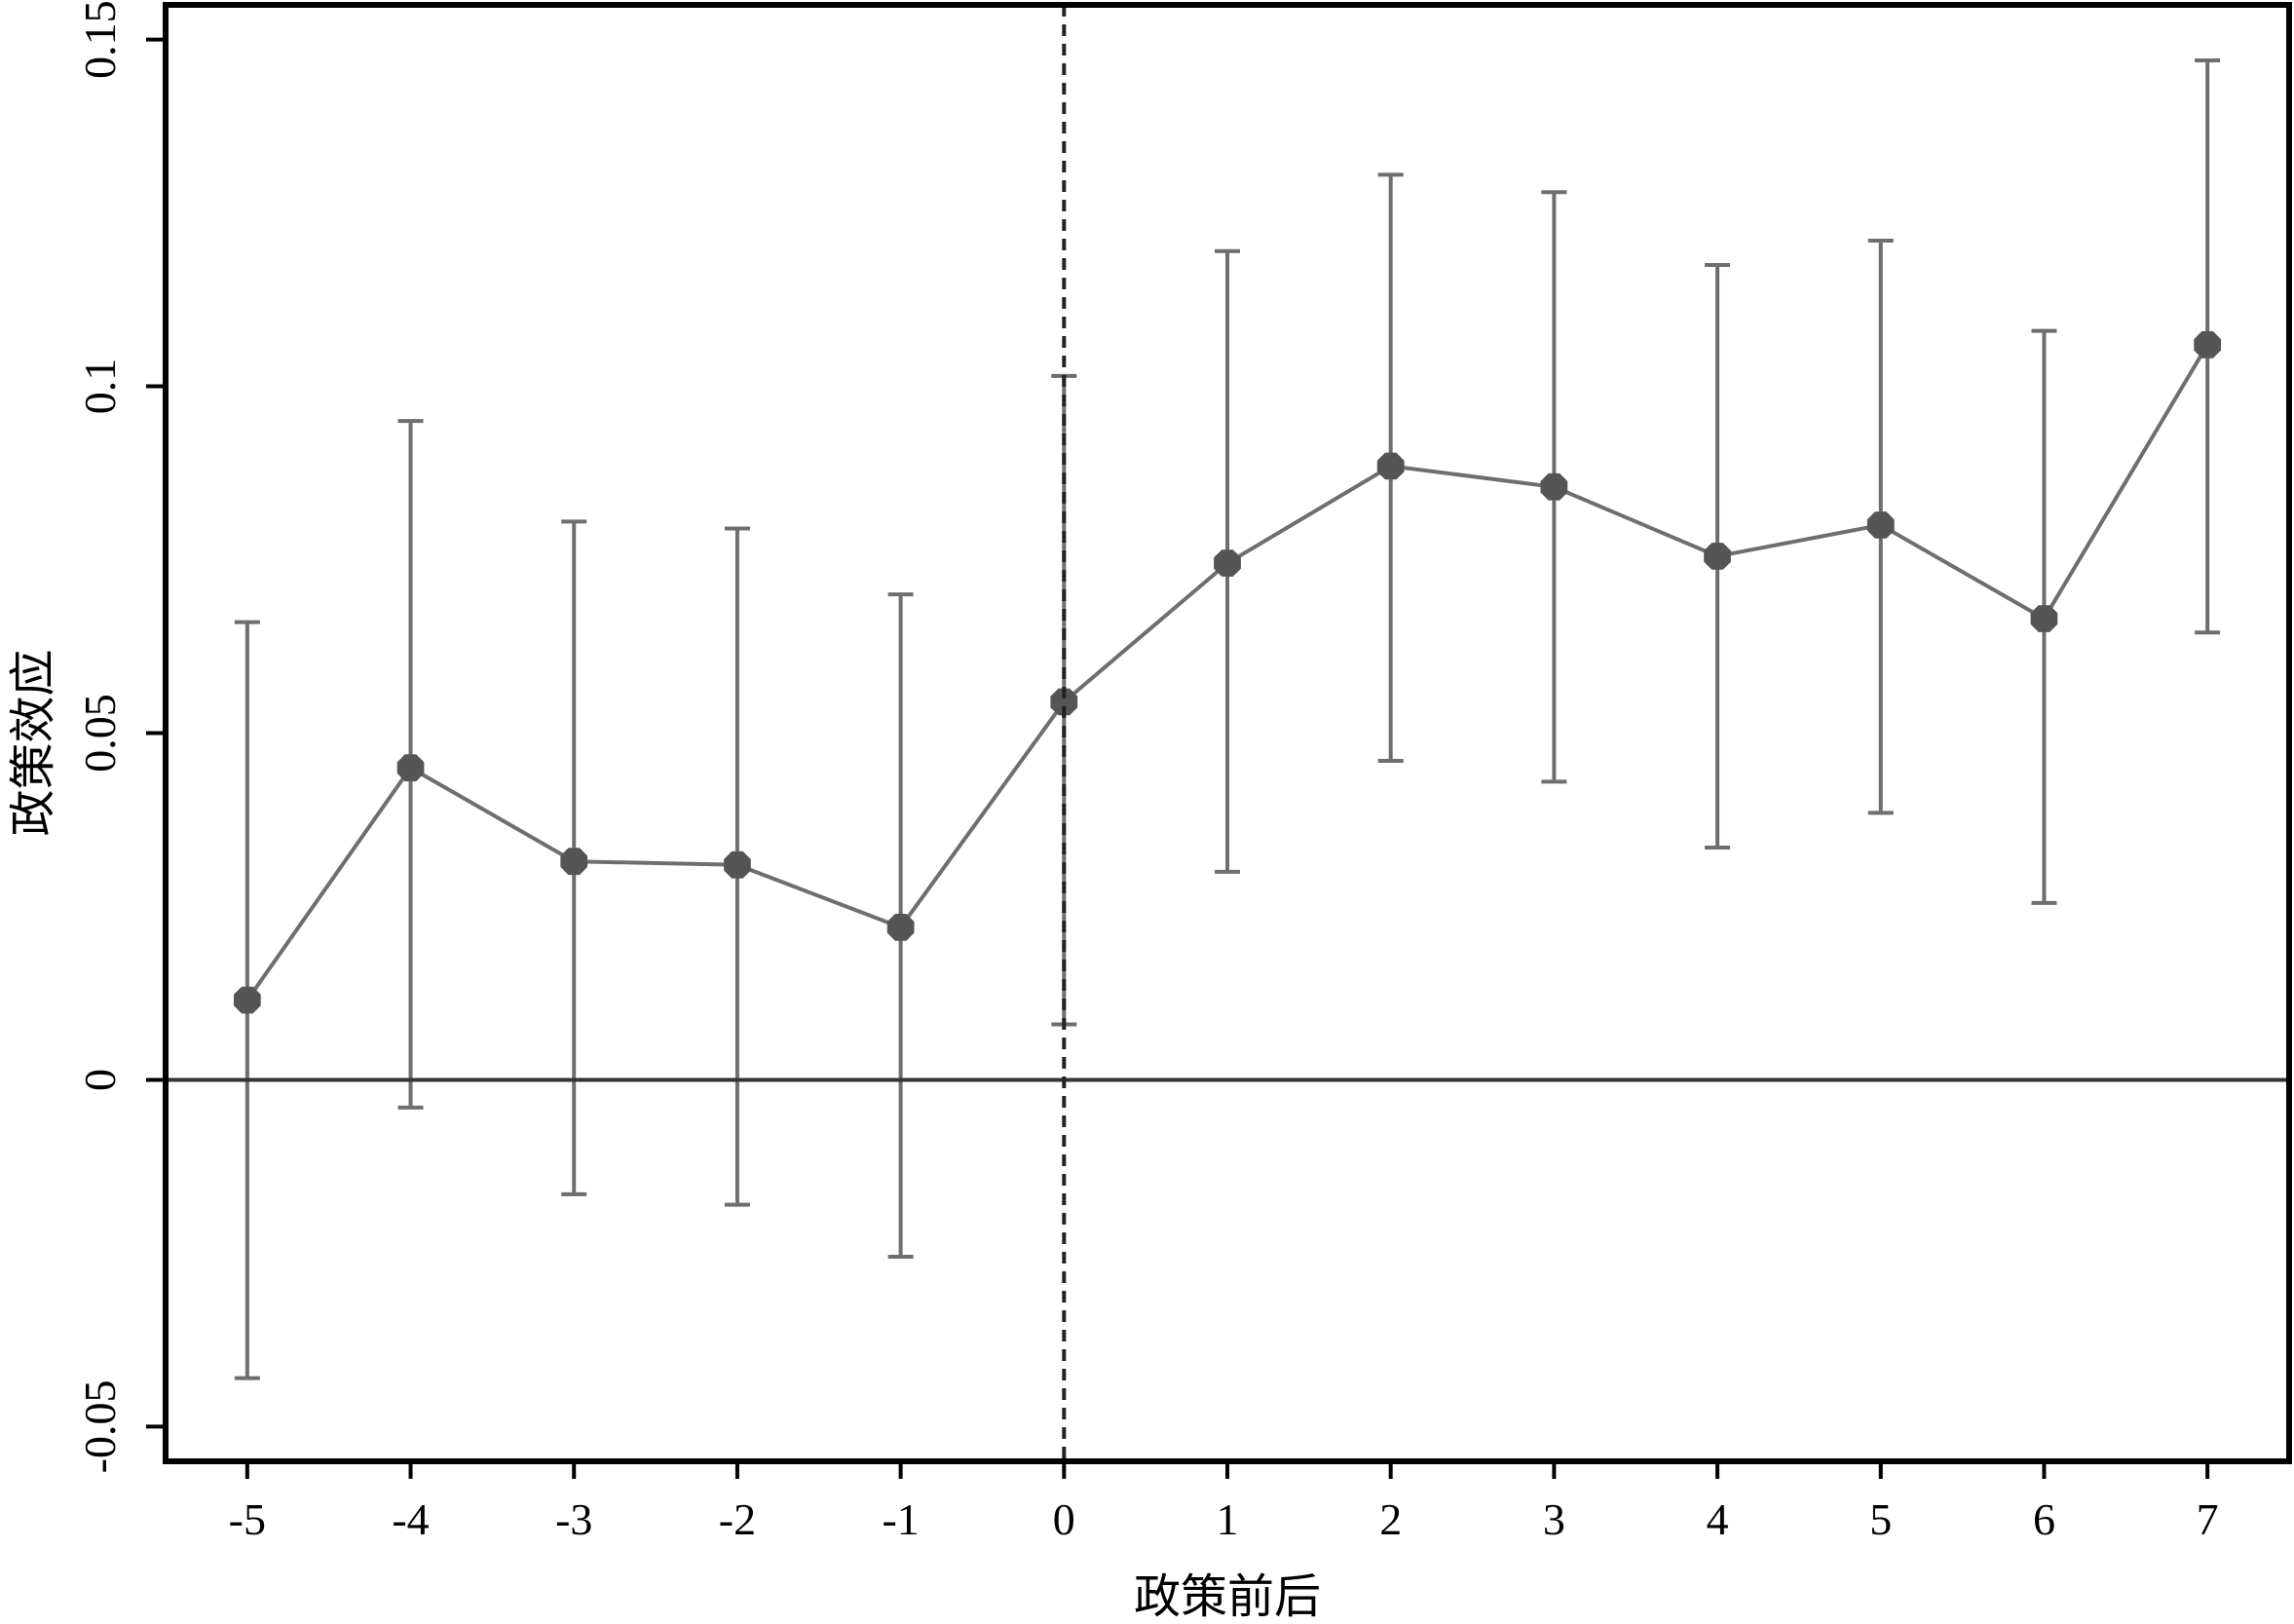 The image size is (2294, 1624). I want to click on x-axis: -5 -4 -3 -2 -1 0 1 2 3 4 5 6 7, so click(1224, 1502).